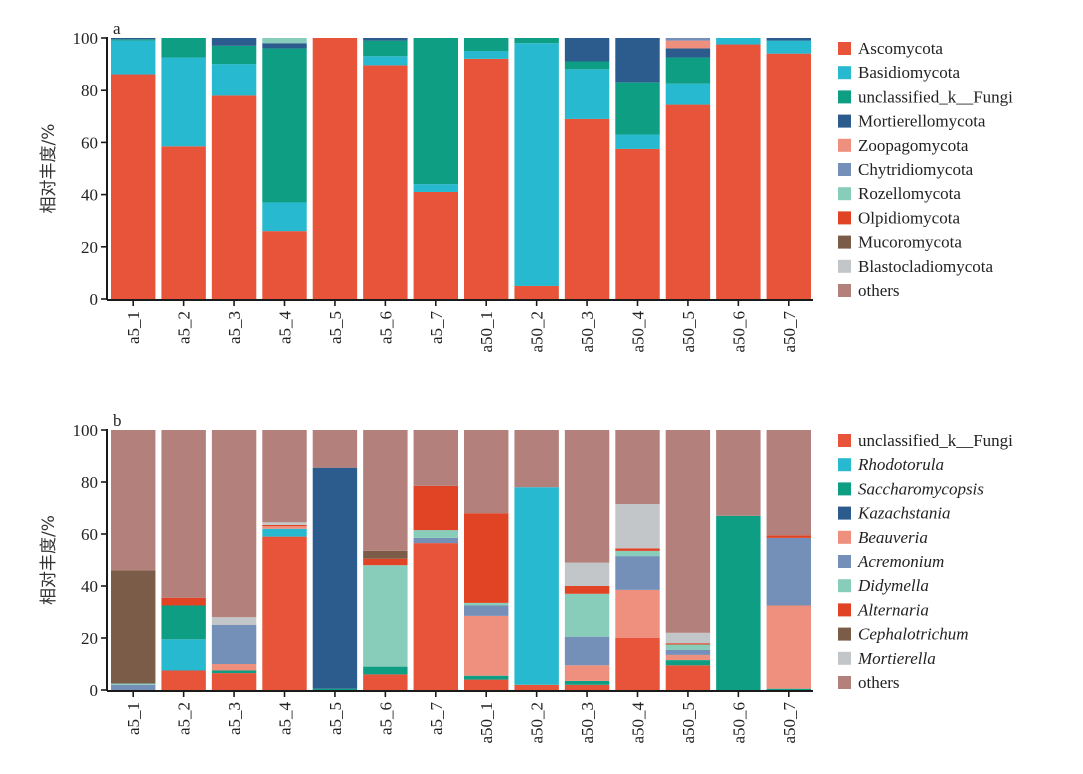 Image resolution: width=1083 pixels, height=774 pixels. I want to click on bar-segment-a5_2-others, so click(183, 514).